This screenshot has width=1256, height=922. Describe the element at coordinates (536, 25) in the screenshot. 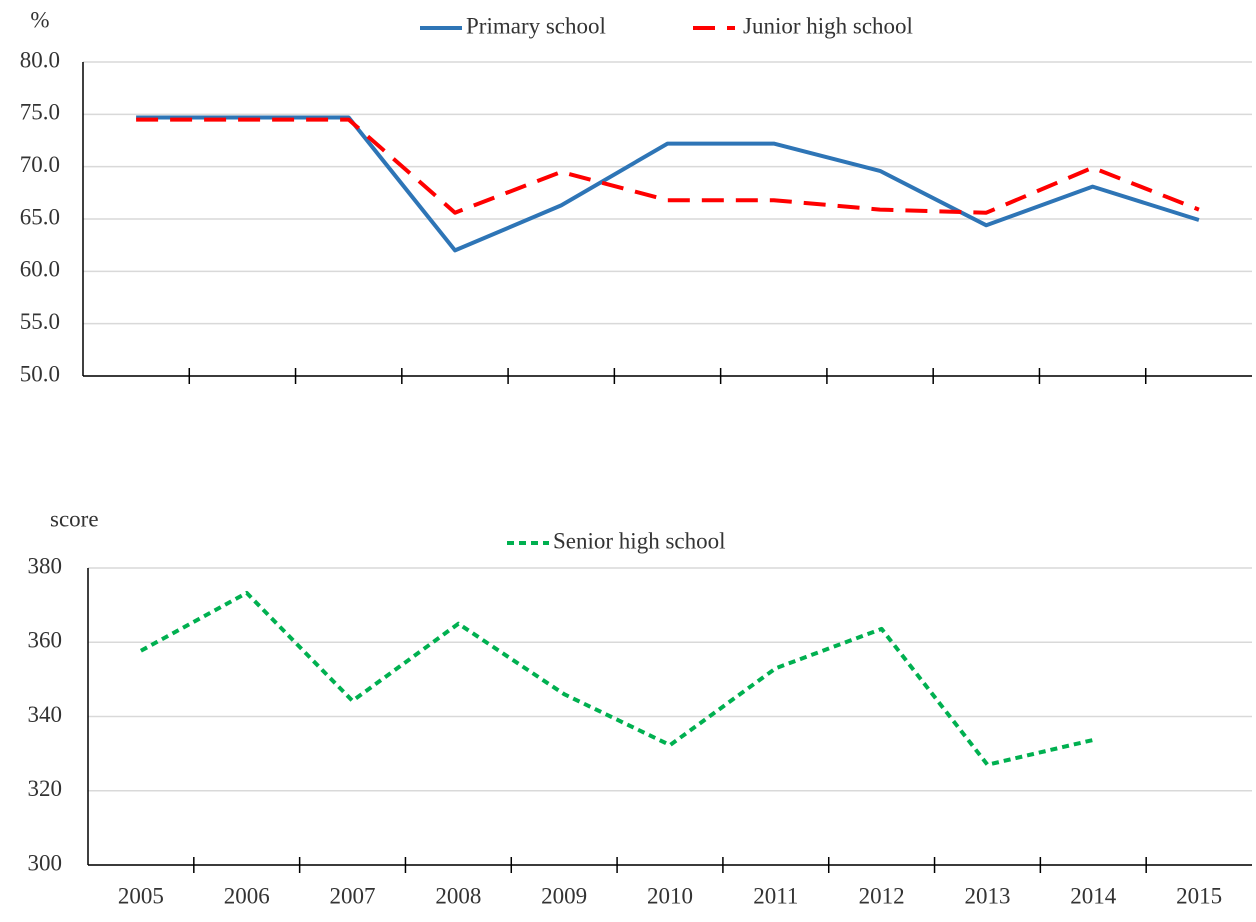

I see `legend-label: Primary school` at that location.